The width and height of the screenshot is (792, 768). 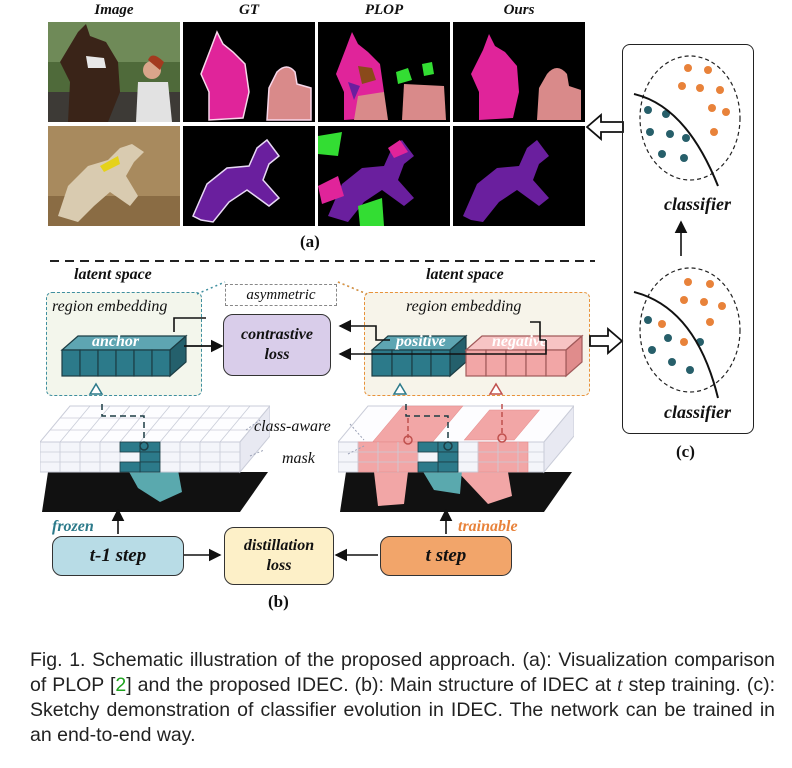 I want to click on asymmetric-label: asymmetric, so click(x=281, y=295).